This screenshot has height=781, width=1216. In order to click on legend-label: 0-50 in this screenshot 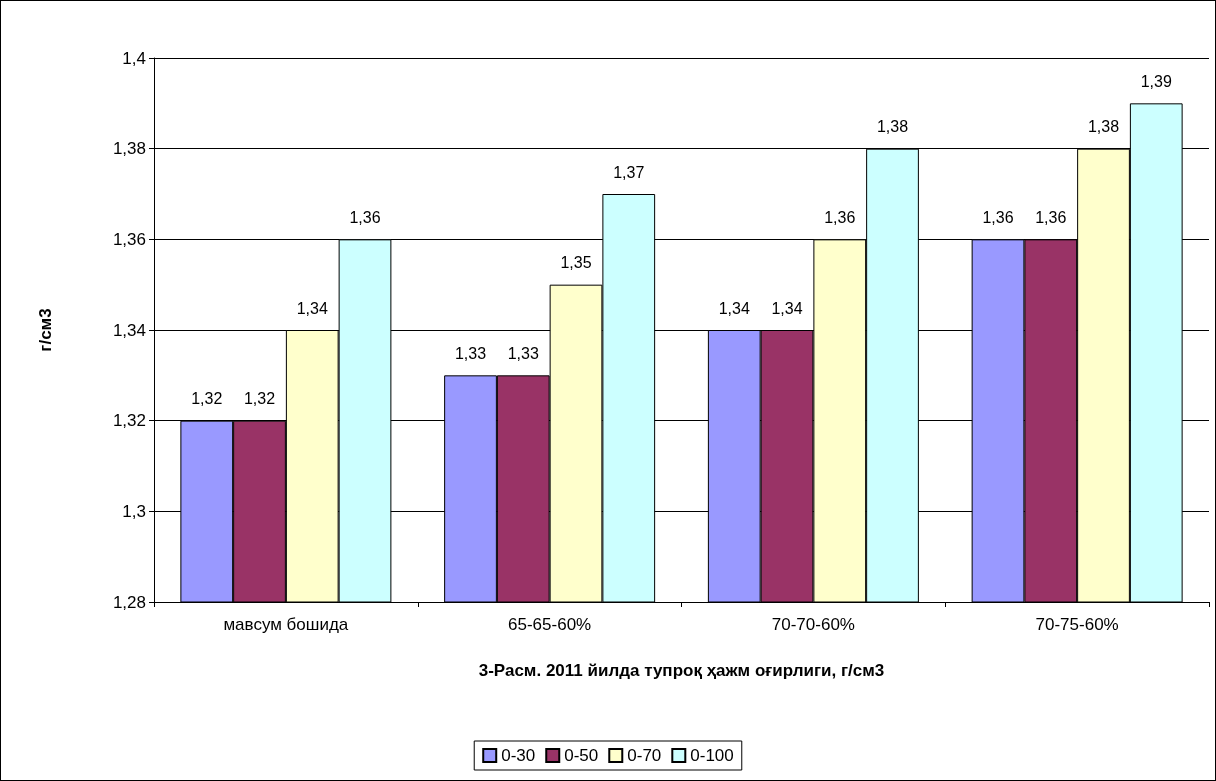, I will do `click(581, 755)`.